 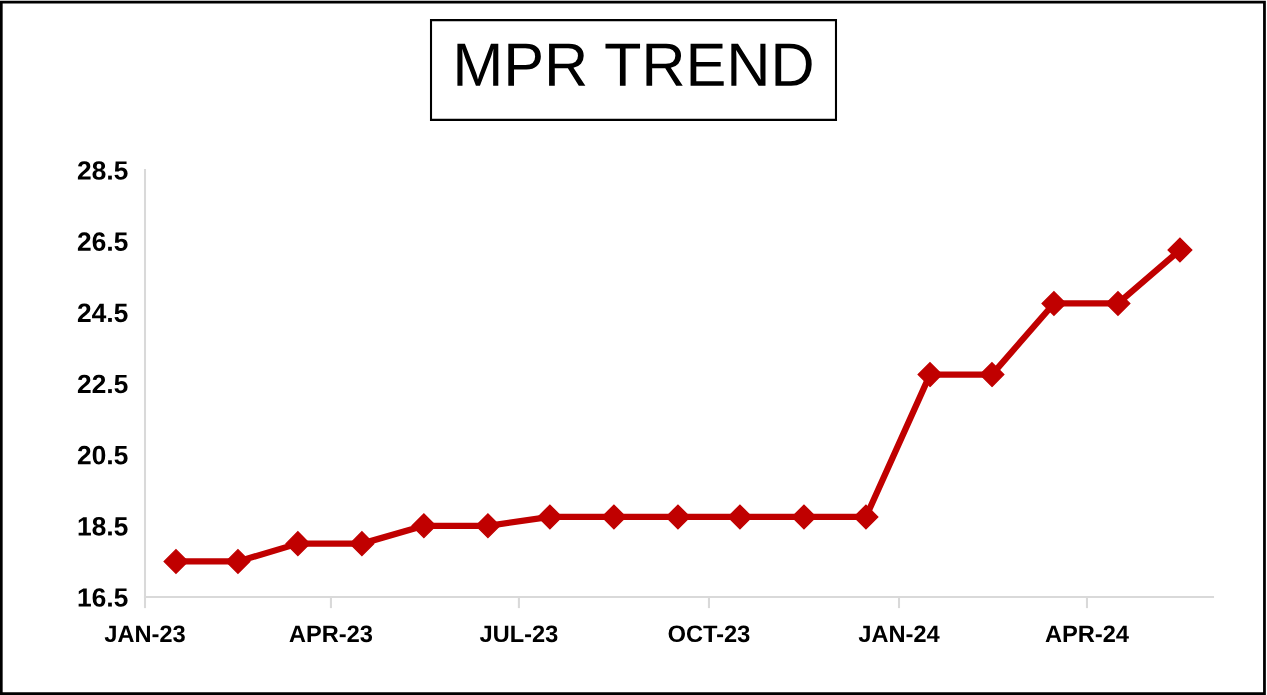 I want to click on x-tick-label: APR-23, so click(x=331, y=634).